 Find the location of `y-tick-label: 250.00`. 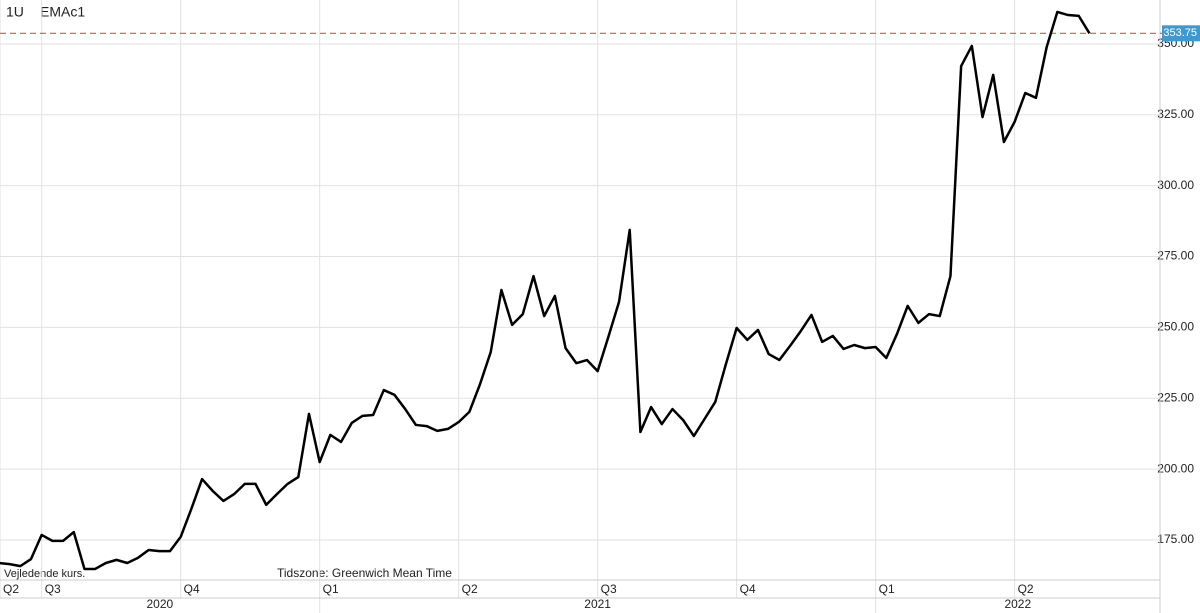

y-tick-label: 250.00 is located at coordinates (1175, 327).